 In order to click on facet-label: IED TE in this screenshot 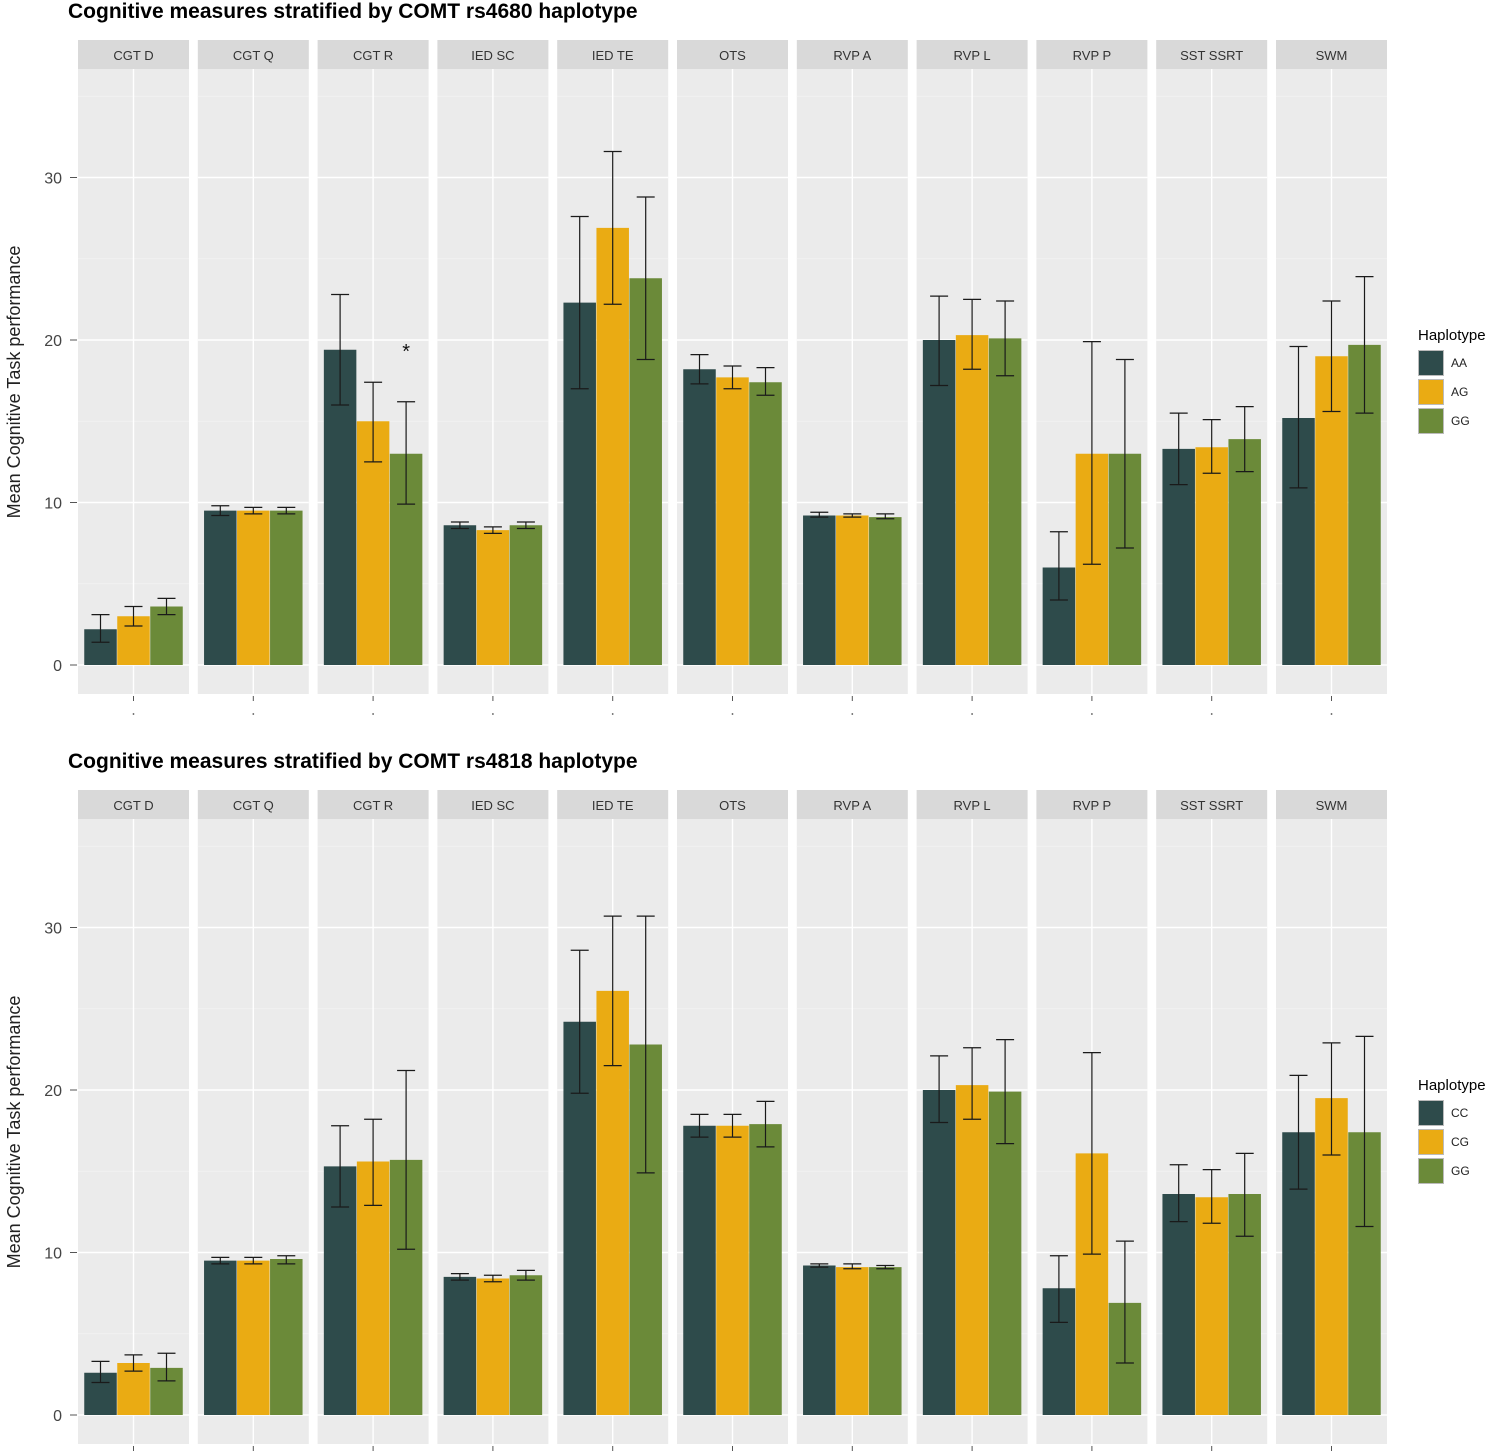, I will do `click(613, 805)`.